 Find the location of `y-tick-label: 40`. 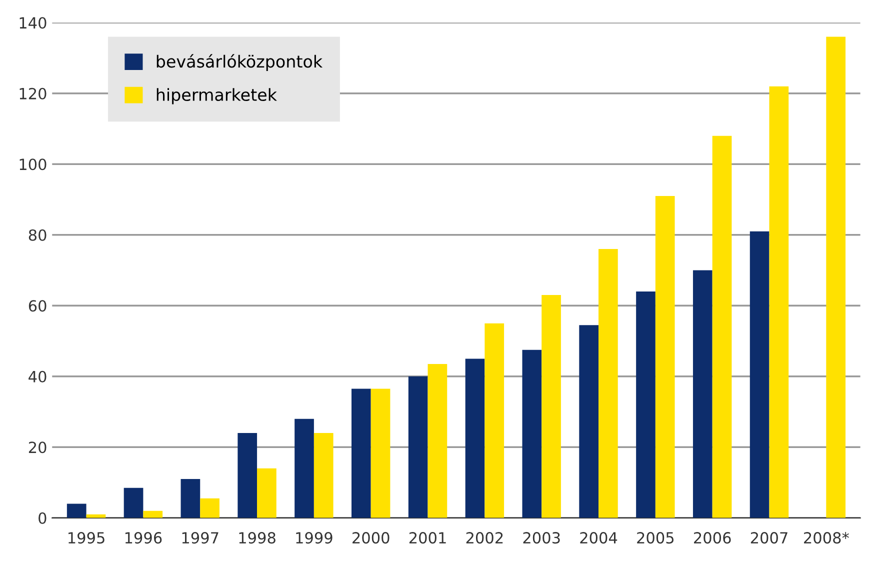

y-tick-label: 40 is located at coordinates (37, 376).